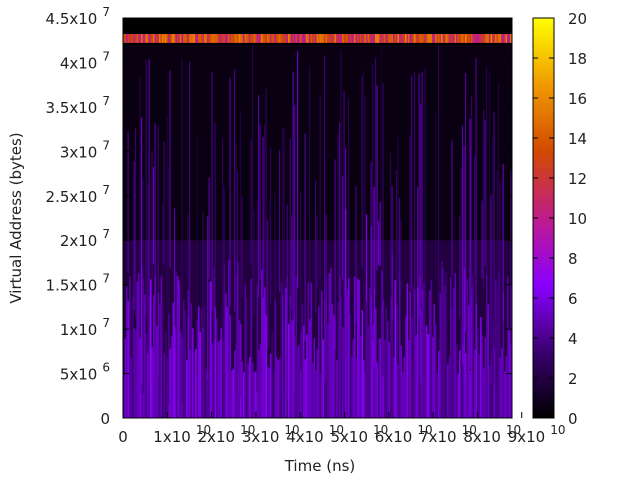  Describe the element at coordinates (537, 434) in the screenshot. I see `x-tick-label: 9x10 10` at that location.